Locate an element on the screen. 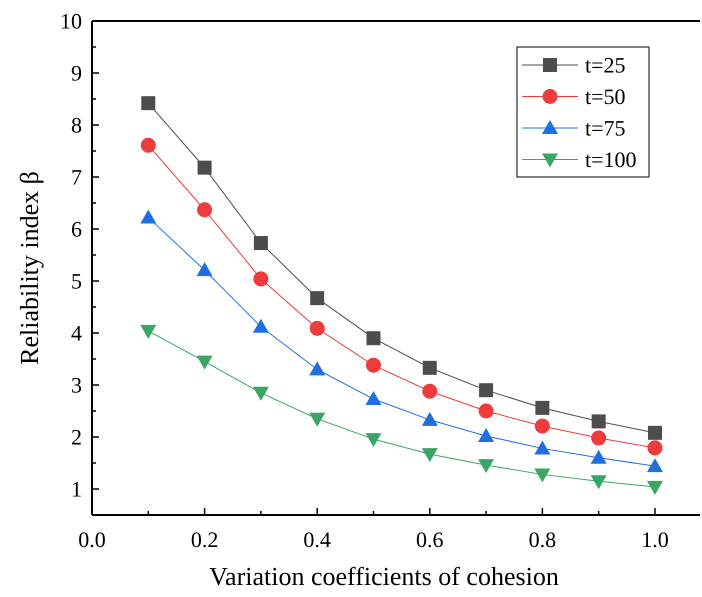 The width and height of the screenshot is (702, 597). legend-label: t=75 is located at coordinates (605, 128).